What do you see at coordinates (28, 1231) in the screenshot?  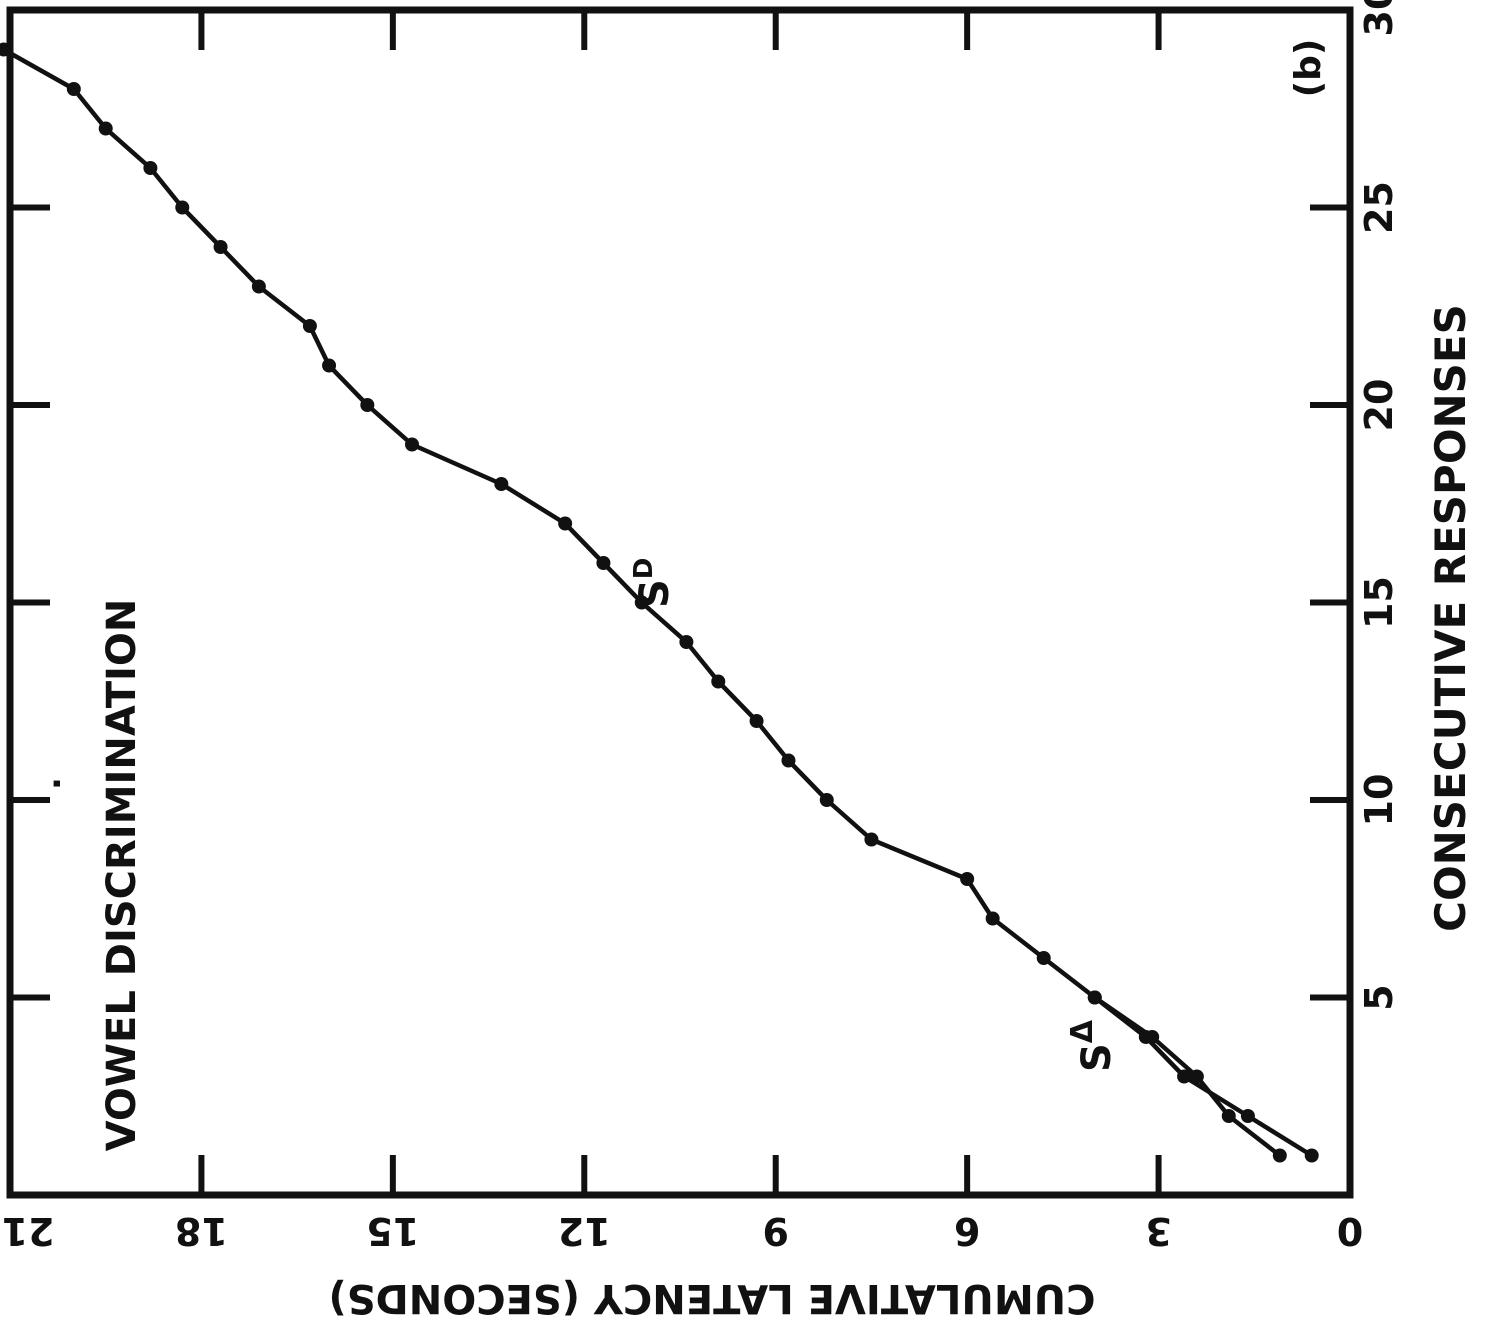 I see `y-tick-label: 21` at bounding box center [28, 1231].